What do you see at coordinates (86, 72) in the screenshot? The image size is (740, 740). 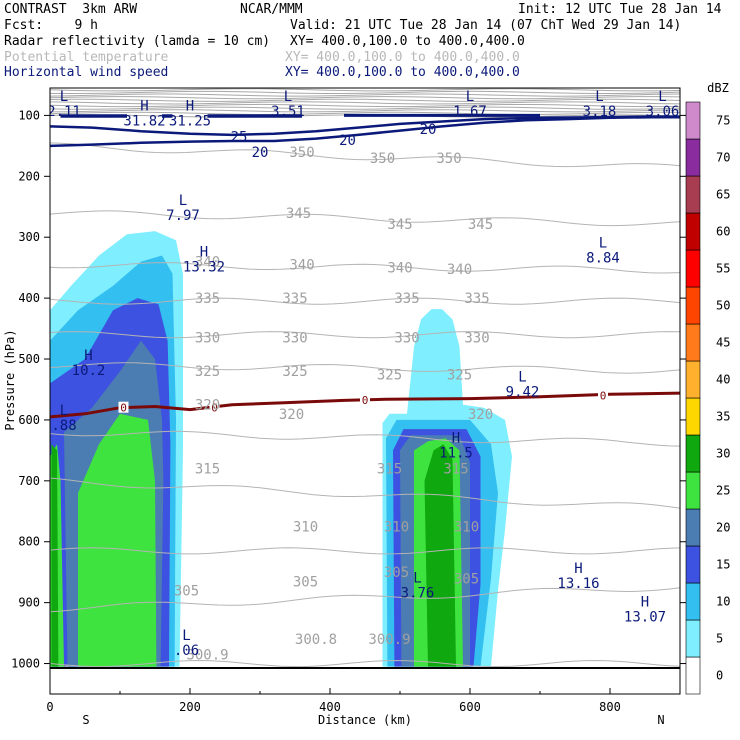 I see `field3-name: Horizontal wind speed` at bounding box center [86, 72].